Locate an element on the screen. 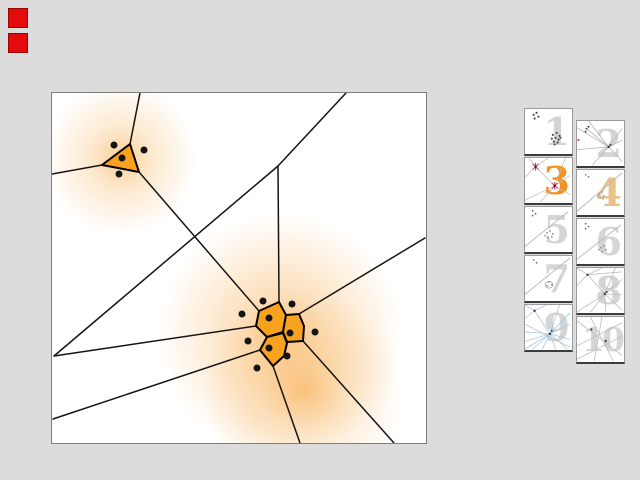 The width and height of the screenshot is (640, 480). thumbnail-4: 4 is located at coordinates (600, 193).